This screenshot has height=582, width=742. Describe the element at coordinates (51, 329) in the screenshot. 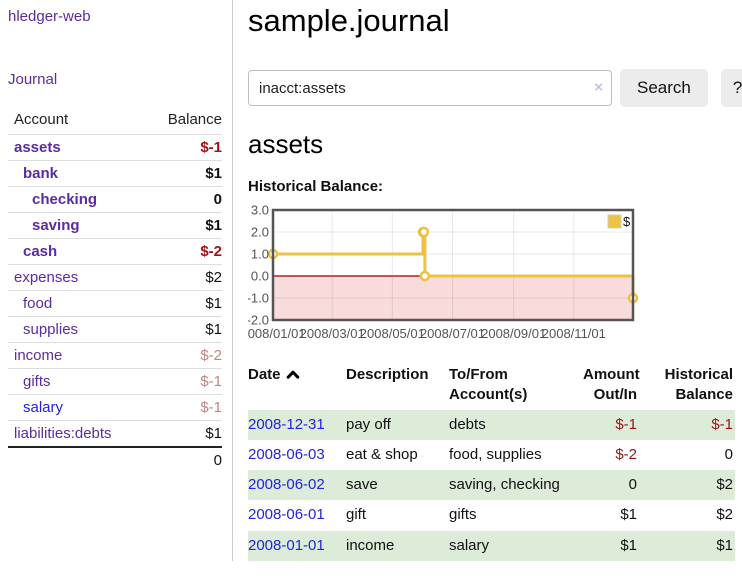

I see `account-link-supplies: supplies` at that location.